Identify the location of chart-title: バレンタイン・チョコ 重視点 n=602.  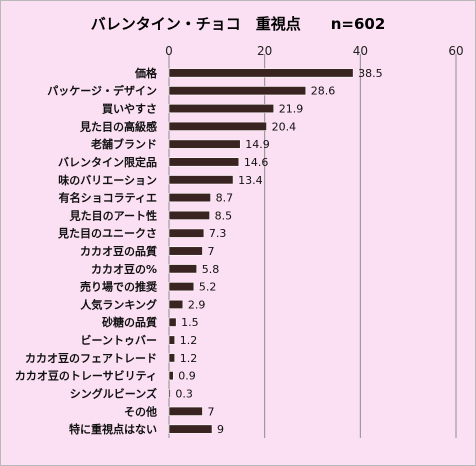
(238, 24).